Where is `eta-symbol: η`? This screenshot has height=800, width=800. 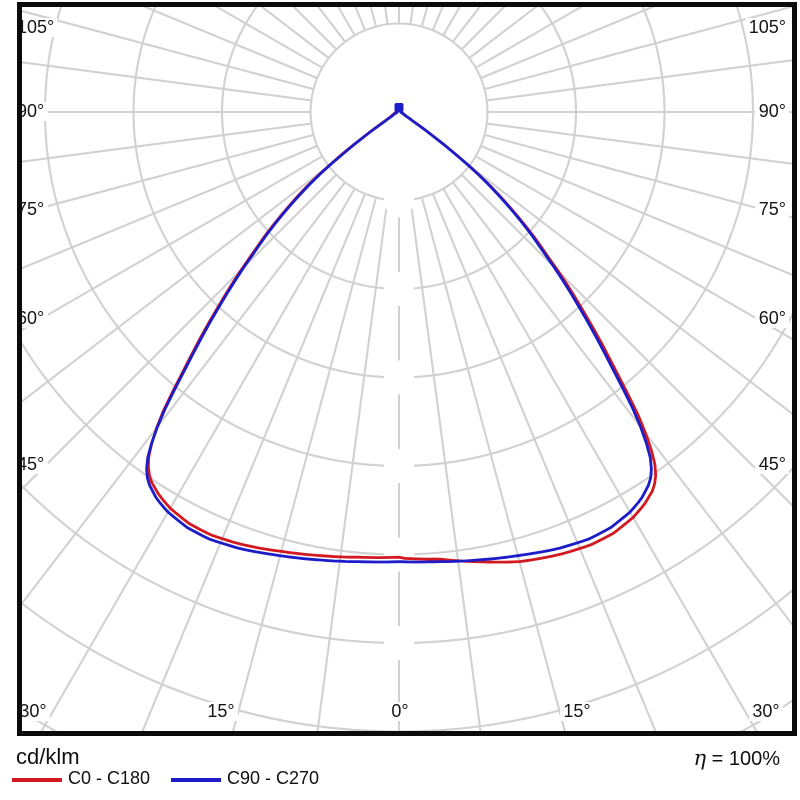
eta-symbol: η is located at coordinates (700, 758).